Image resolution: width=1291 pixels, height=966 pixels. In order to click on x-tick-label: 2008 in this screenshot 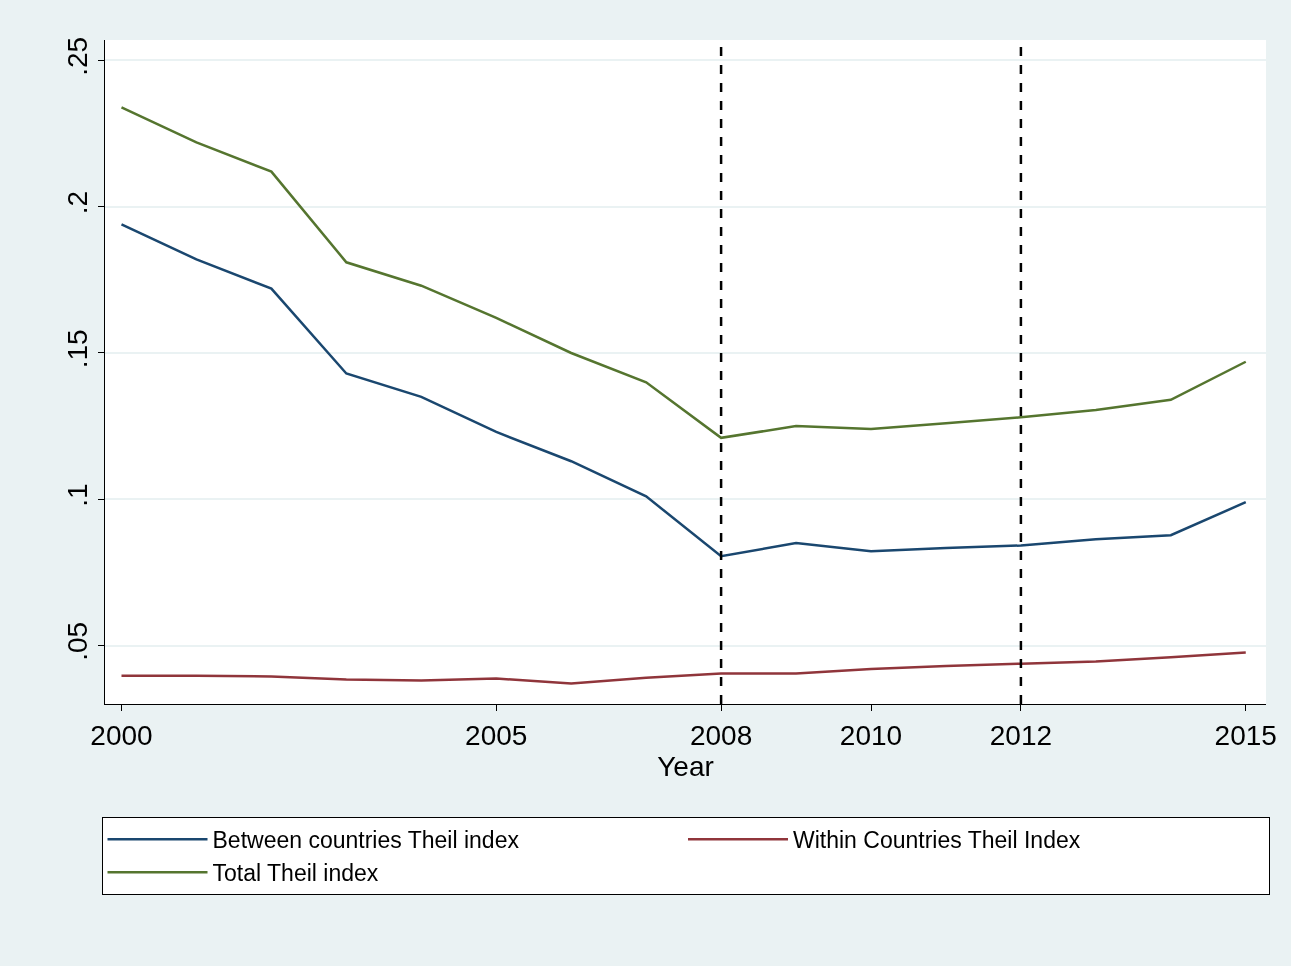, I will do `click(721, 735)`.